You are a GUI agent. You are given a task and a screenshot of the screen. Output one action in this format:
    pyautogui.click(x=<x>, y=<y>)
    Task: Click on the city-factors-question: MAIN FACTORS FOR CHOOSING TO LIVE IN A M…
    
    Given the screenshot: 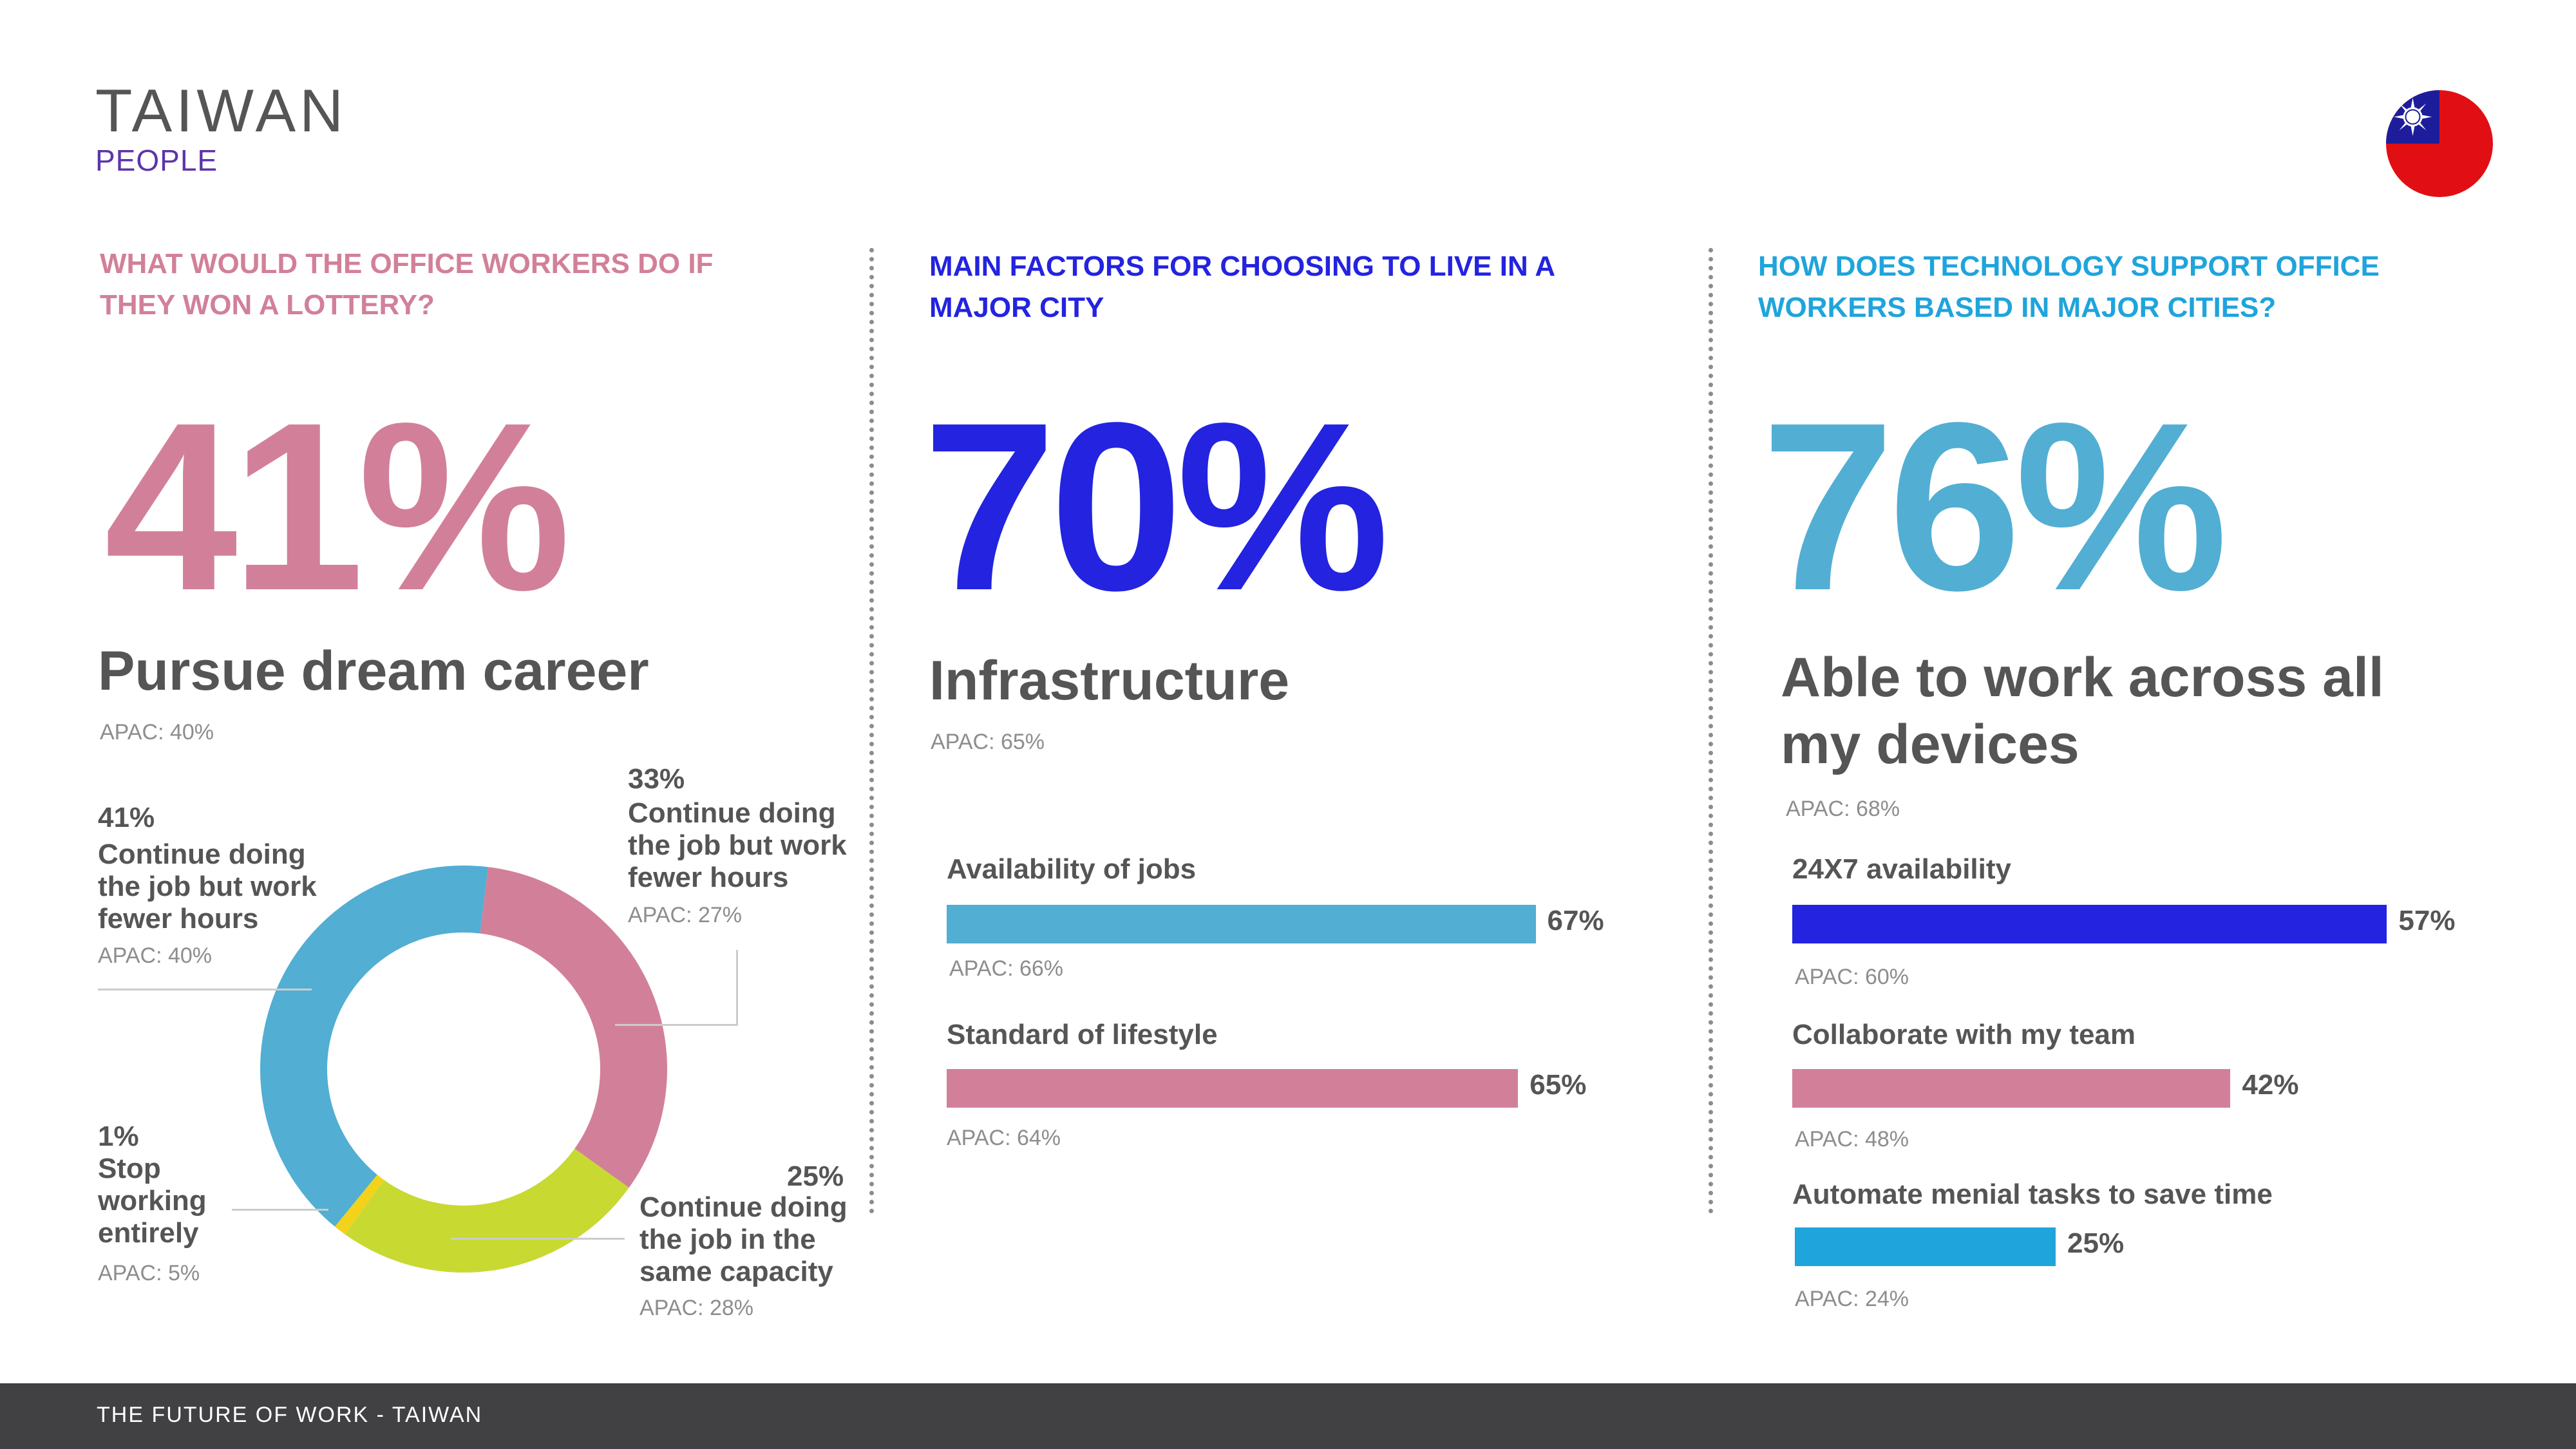 What is the action you would take?
    pyautogui.click(x=1242, y=287)
    